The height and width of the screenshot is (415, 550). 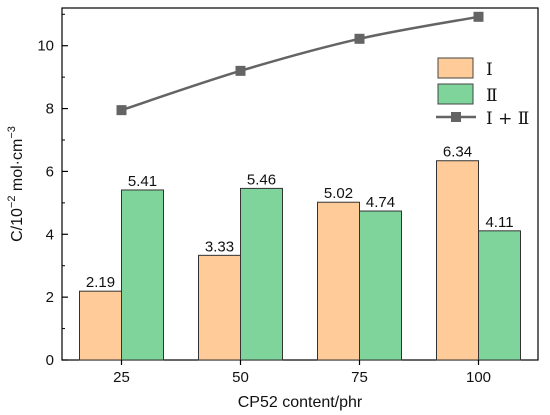 I want to click on data-label-series-1-75: 5.02, so click(x=338, y=193).